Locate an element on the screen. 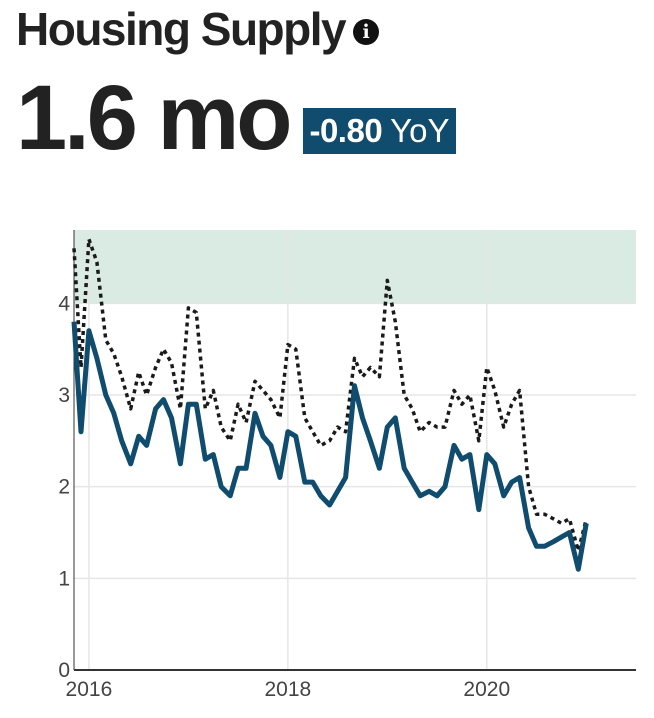  yoy-value: -0.80 is located at coordinates (346, 130).